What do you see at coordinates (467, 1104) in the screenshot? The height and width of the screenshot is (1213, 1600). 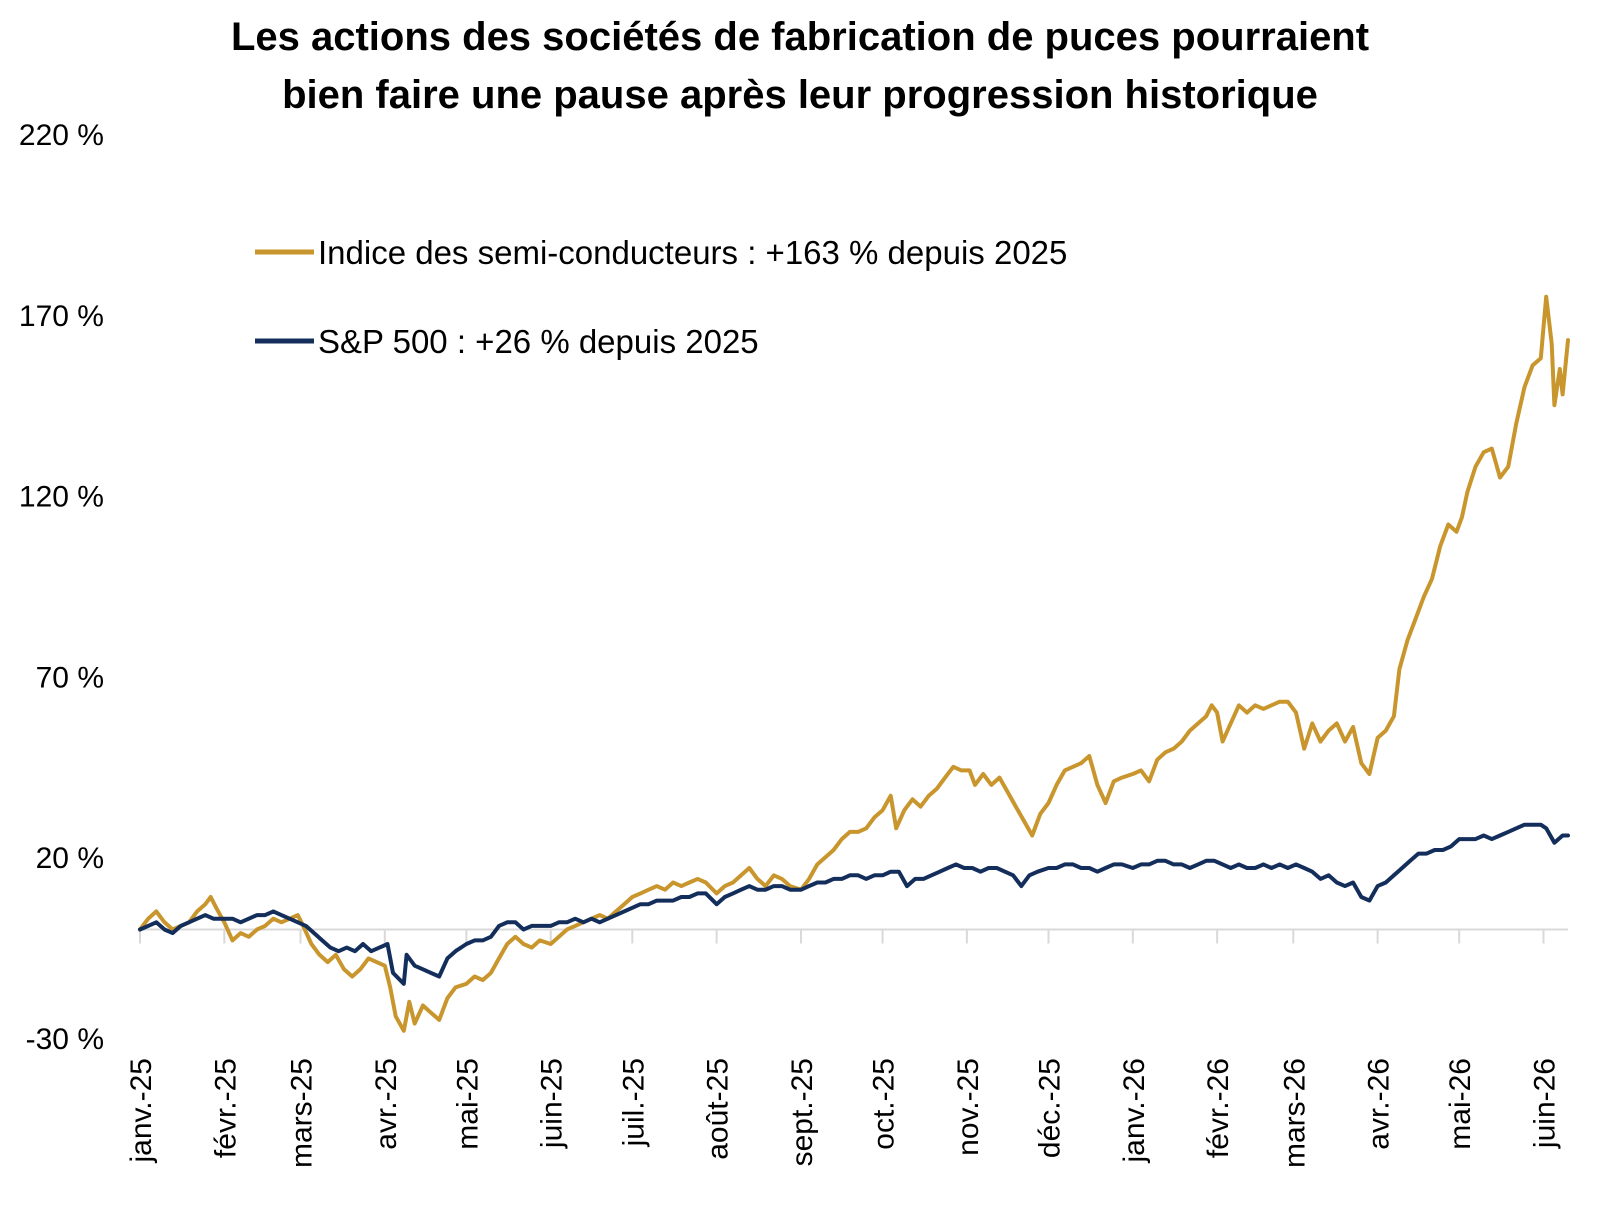 I see `x-tick-label: mai-25` at bounding box center [467, 1104].